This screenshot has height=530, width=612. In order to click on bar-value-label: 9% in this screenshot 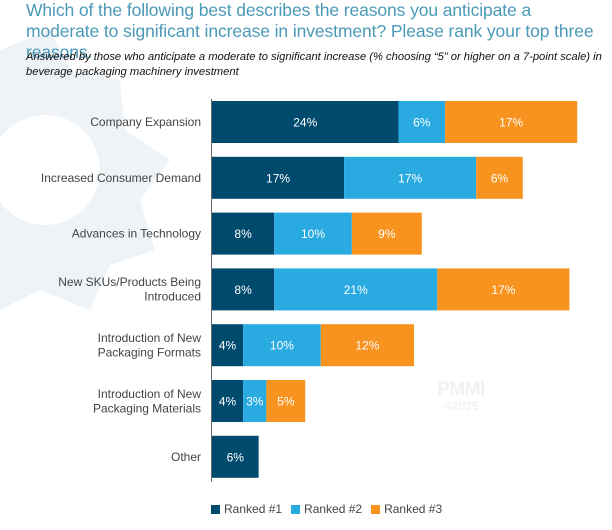, I will do `click(387, 234)`.